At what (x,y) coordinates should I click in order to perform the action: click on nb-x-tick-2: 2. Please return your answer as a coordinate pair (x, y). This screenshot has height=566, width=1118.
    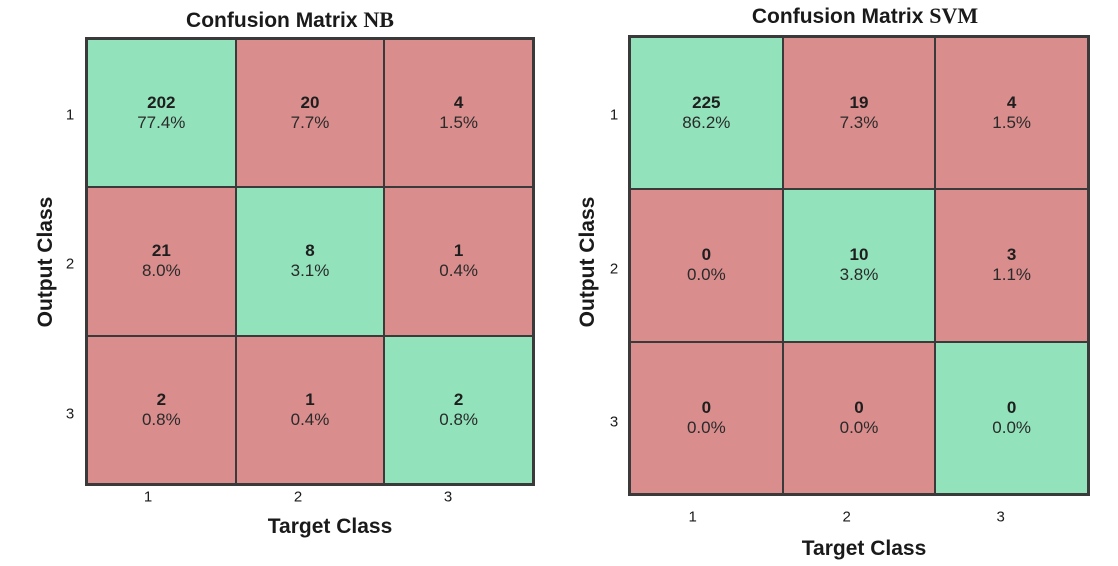
    Looking at the image, I should click on (298, 497).